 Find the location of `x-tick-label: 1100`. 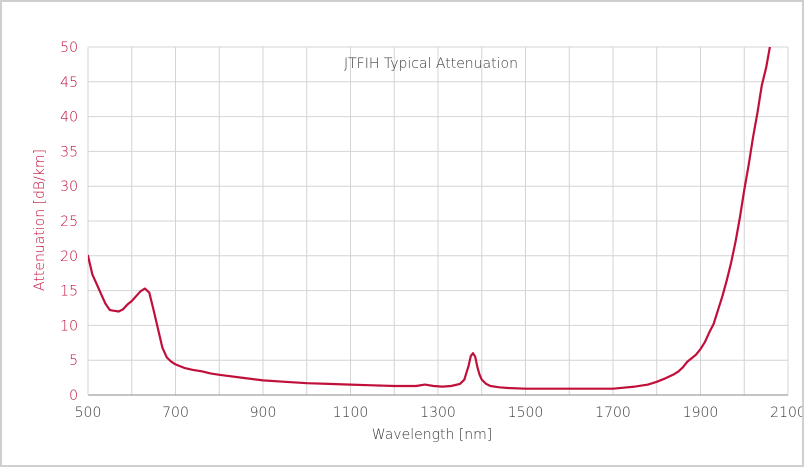

x-tick-label: 1100 is located at coordinates (351, 413).